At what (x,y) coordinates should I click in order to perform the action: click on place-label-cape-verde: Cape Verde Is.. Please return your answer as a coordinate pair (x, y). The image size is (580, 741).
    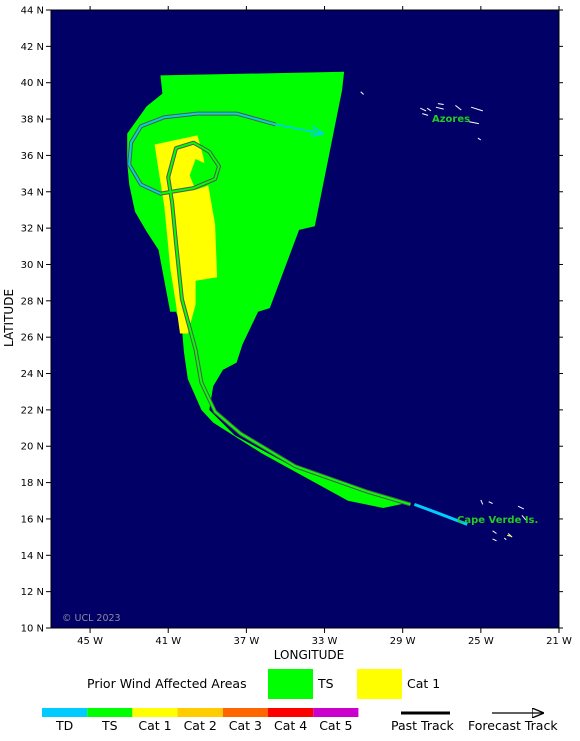
    Looking at the image, I should click on (497, 520).